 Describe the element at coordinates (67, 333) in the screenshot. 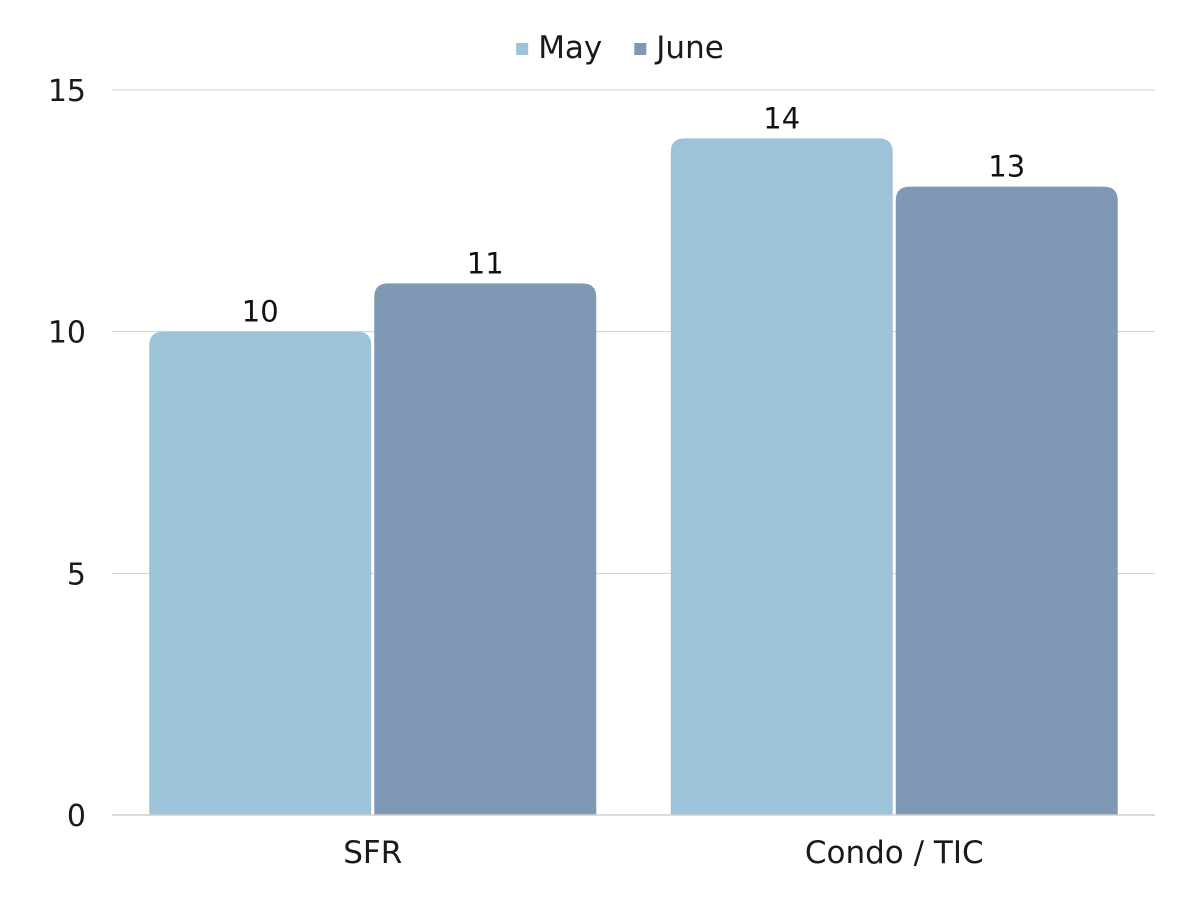

I see `y-tick-label: 10` at that location.